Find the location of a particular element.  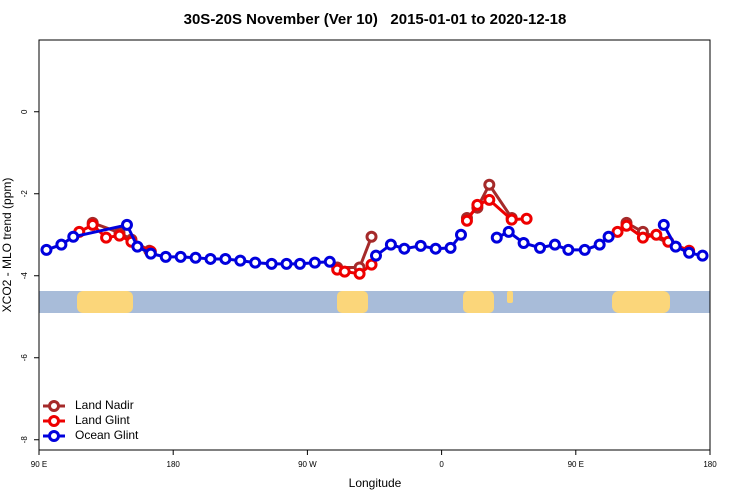

x-tick-label: 0 is located at coordinates (441, 464).